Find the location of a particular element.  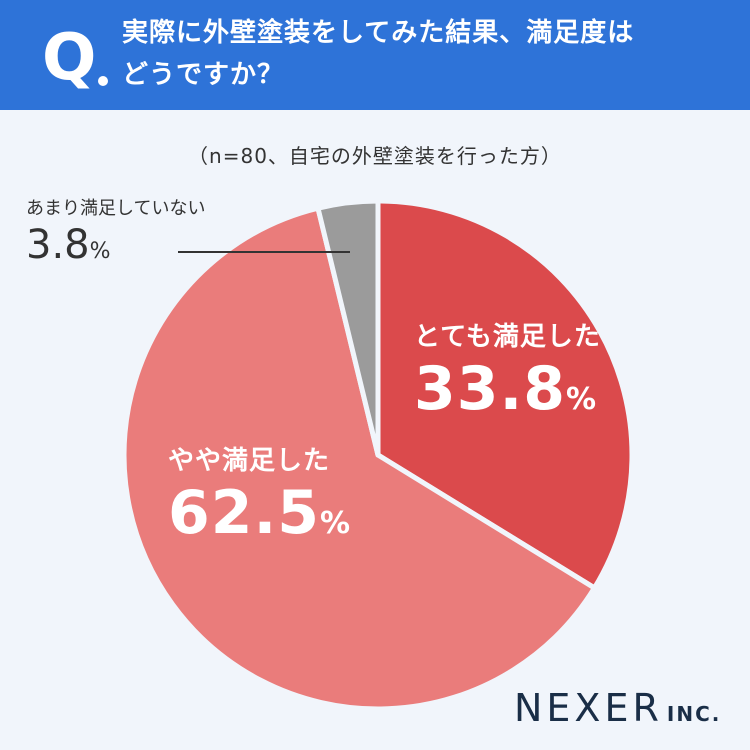

label-not-satisfied-category: あまり満足していない is located at coordinates (116, 208).